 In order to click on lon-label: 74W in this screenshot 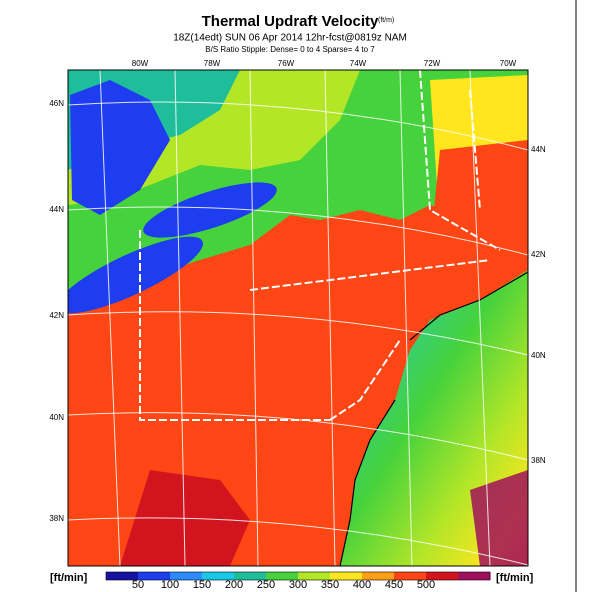, I will do `click(358, 63)`.